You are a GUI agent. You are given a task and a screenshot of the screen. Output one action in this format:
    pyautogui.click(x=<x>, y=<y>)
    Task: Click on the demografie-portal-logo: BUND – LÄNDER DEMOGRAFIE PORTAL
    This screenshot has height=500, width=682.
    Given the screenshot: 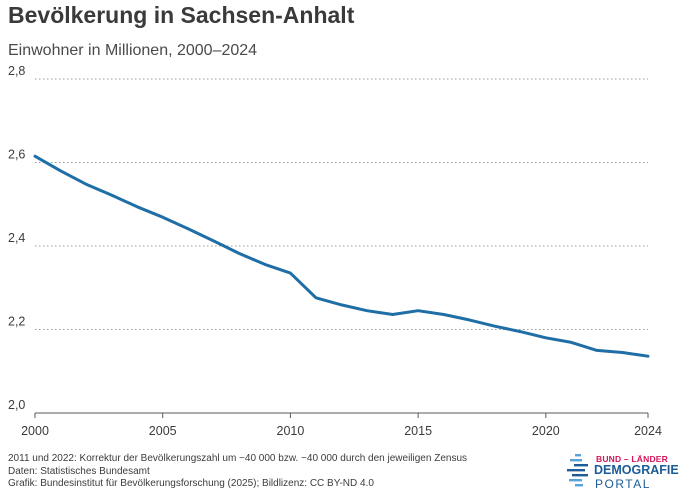 What is the action you would take?
    pyautogui.click(x=622, y=474)
    